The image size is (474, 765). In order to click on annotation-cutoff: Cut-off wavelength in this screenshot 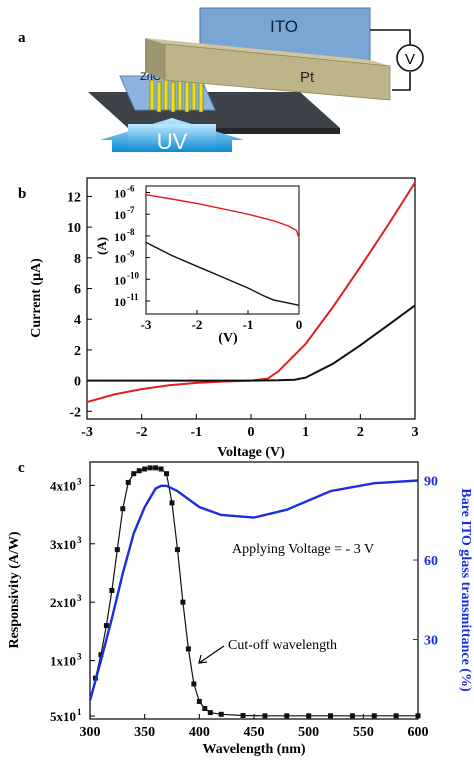, I will do `click(282, 645)`.